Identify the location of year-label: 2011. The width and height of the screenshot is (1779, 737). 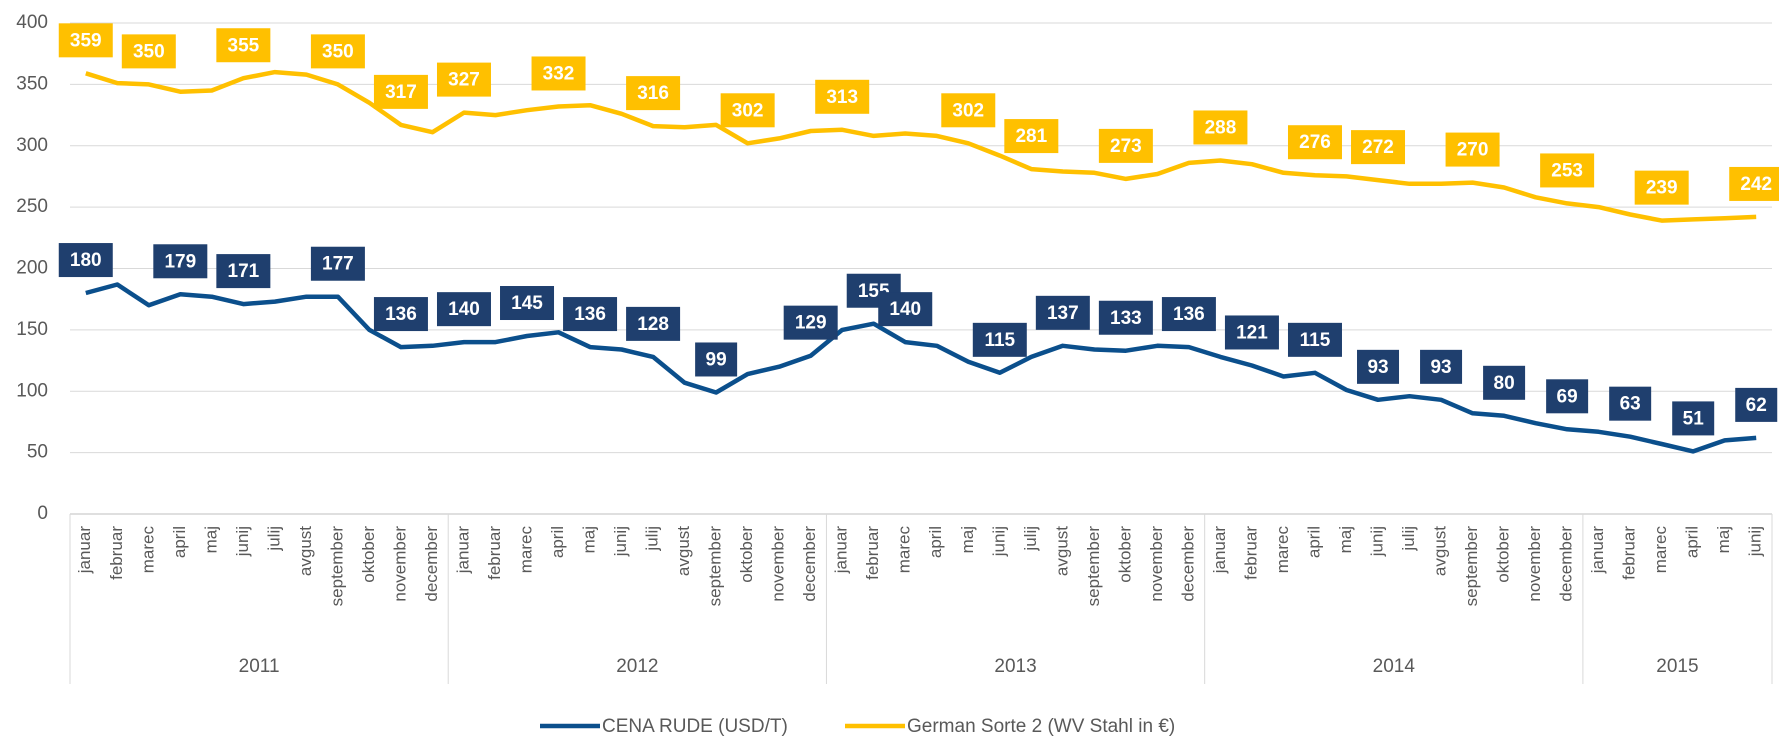
(259, 666).